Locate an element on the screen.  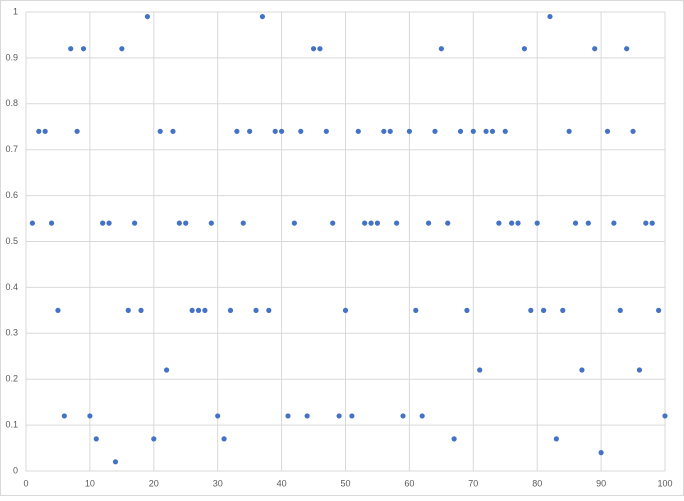
x-tick-label: 70 is located at coordinates (473, 483).